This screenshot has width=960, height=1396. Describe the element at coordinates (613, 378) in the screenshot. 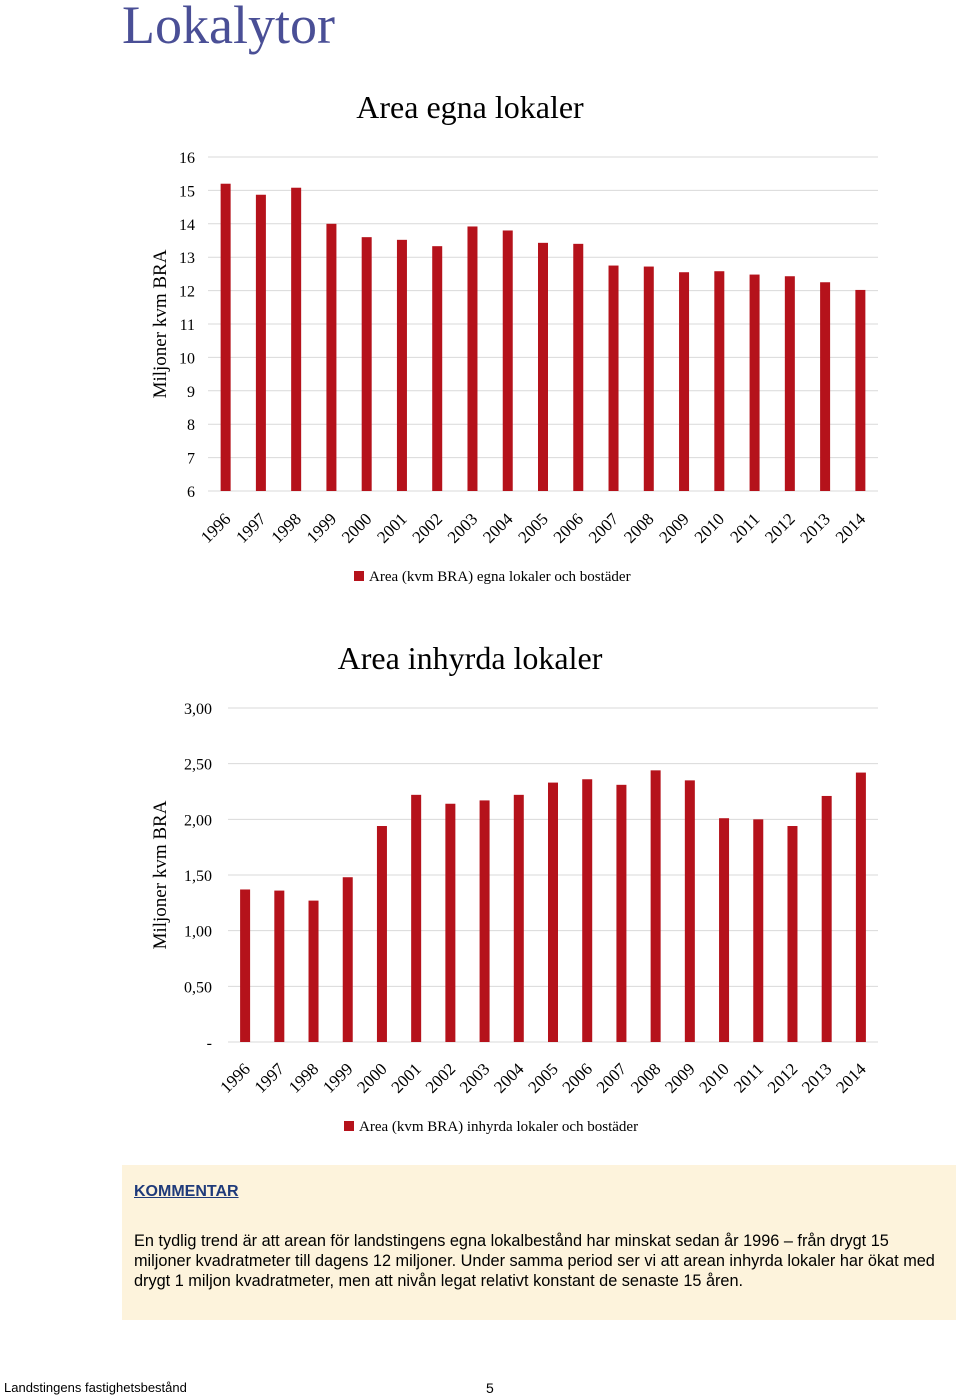

I see `bar-2007` at that location.